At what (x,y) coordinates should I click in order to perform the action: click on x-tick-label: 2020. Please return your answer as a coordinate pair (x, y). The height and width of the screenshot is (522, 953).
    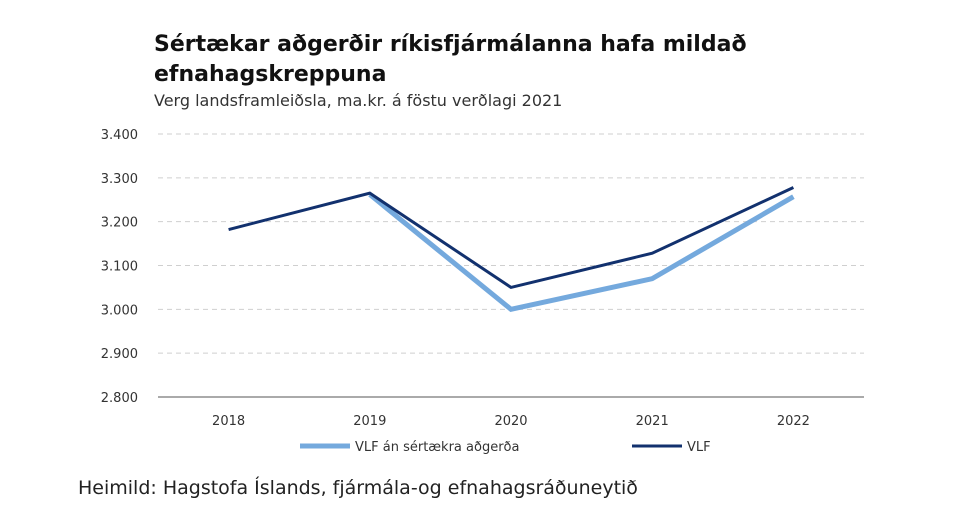
    Looking at the image, I should click on (510, 421).